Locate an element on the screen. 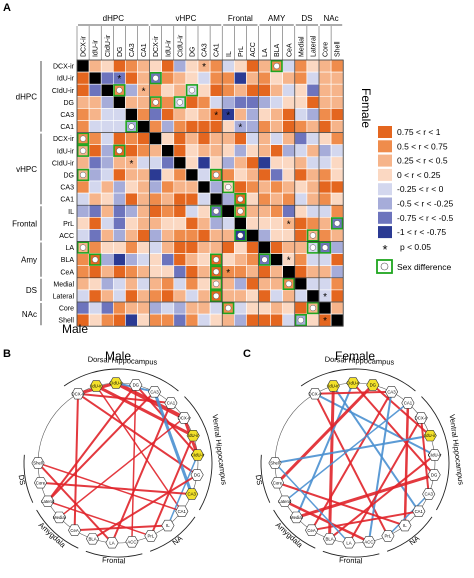 The image size is (474, 578). network-node-label: CeA is located at coordinates (74, 530).